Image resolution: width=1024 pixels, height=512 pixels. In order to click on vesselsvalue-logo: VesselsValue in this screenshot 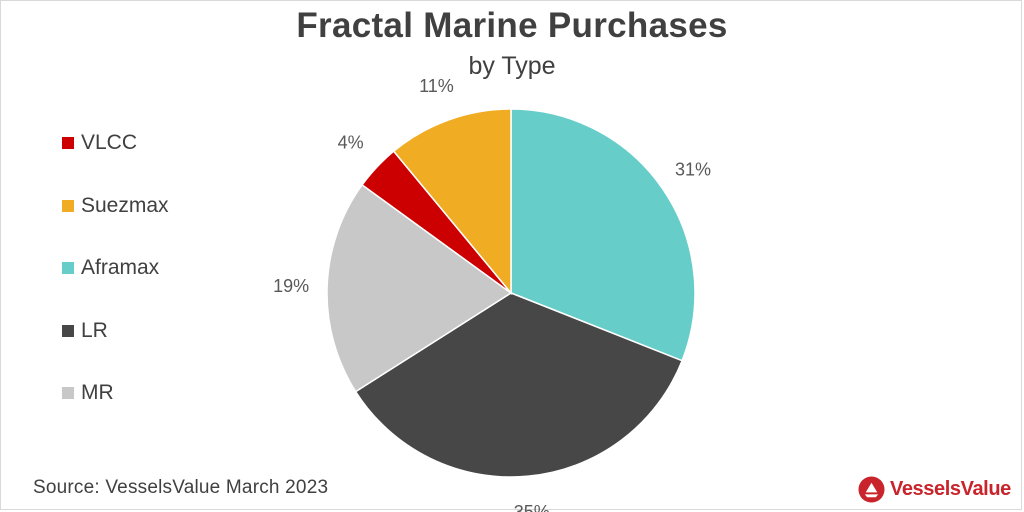, I will do `click(934, 489)`.